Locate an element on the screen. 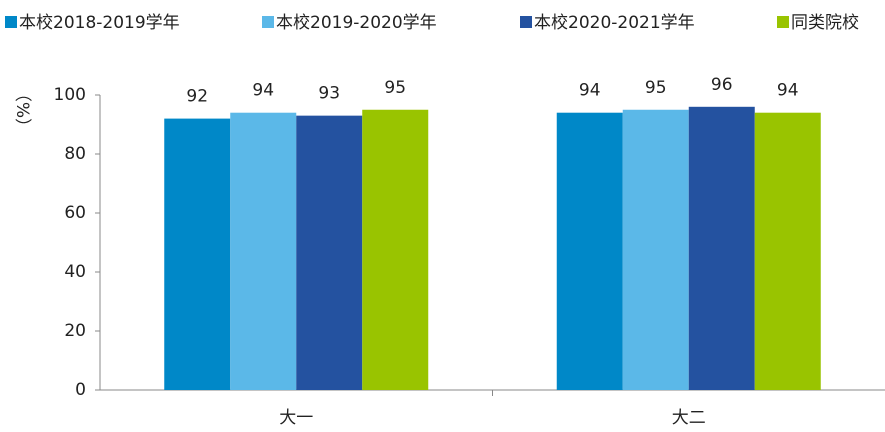  y-tick-label: 100 is located at coordinates (70, 95).